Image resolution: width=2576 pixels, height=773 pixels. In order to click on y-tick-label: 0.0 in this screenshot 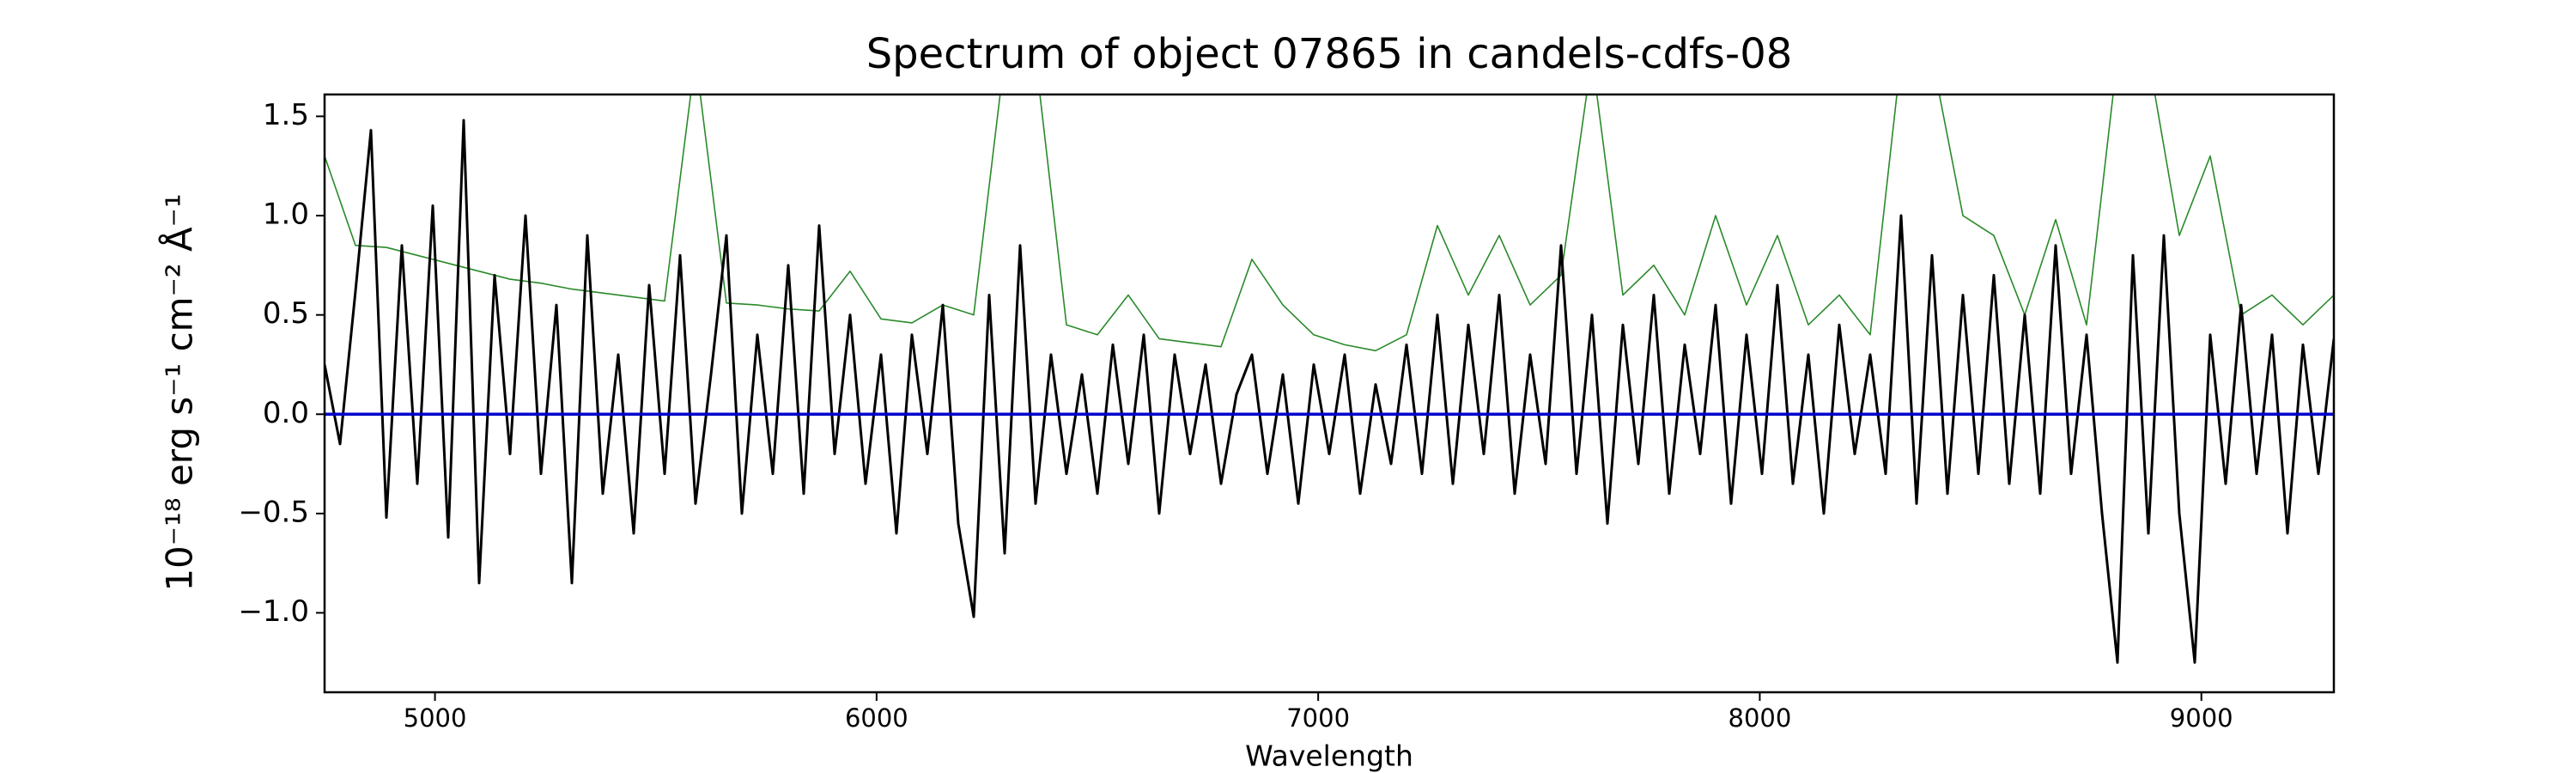, I will do `click(286, 413)`.